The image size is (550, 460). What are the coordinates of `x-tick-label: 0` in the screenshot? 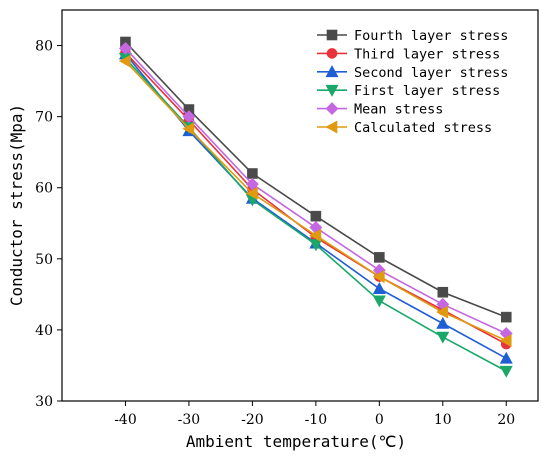 It's located at (379, 420).